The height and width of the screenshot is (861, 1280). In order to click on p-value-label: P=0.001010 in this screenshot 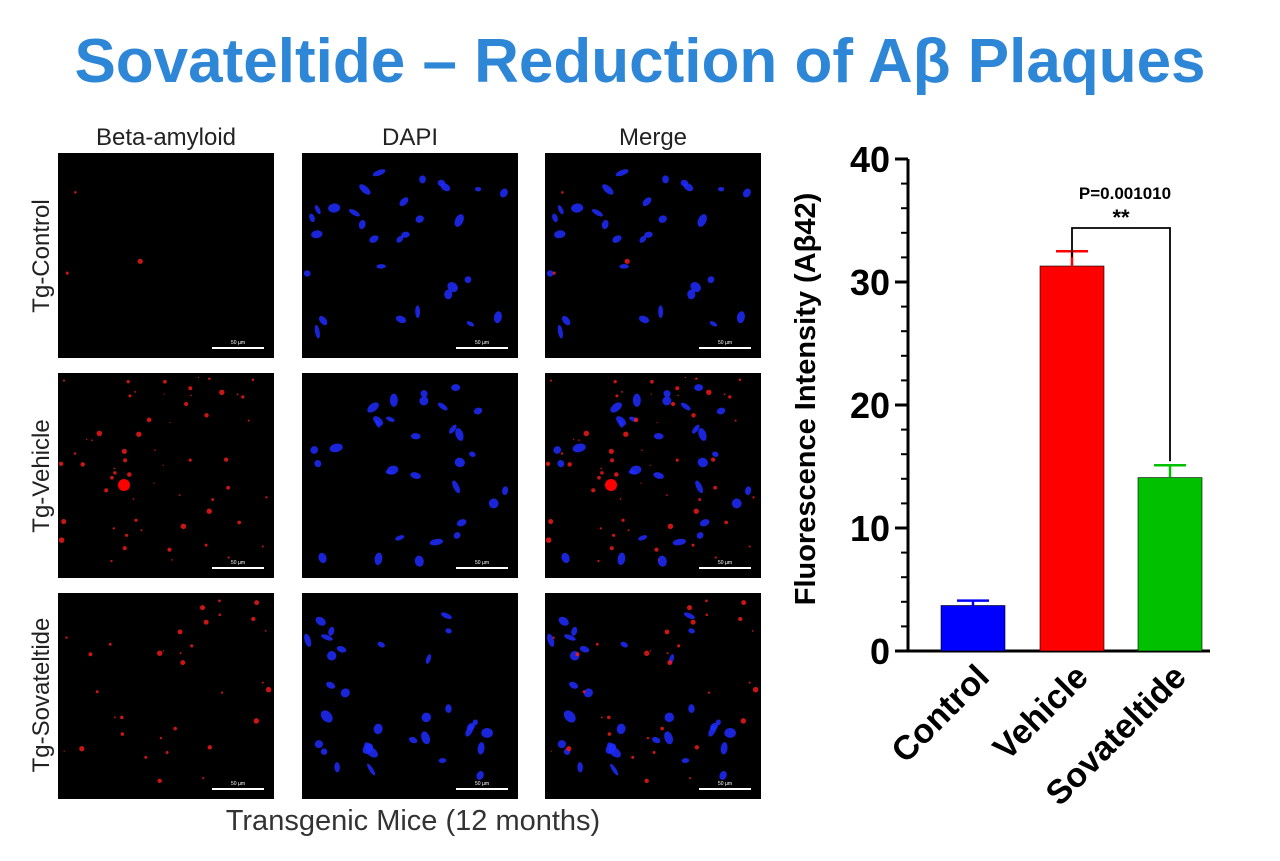, I will do `click(1125, 193)`.